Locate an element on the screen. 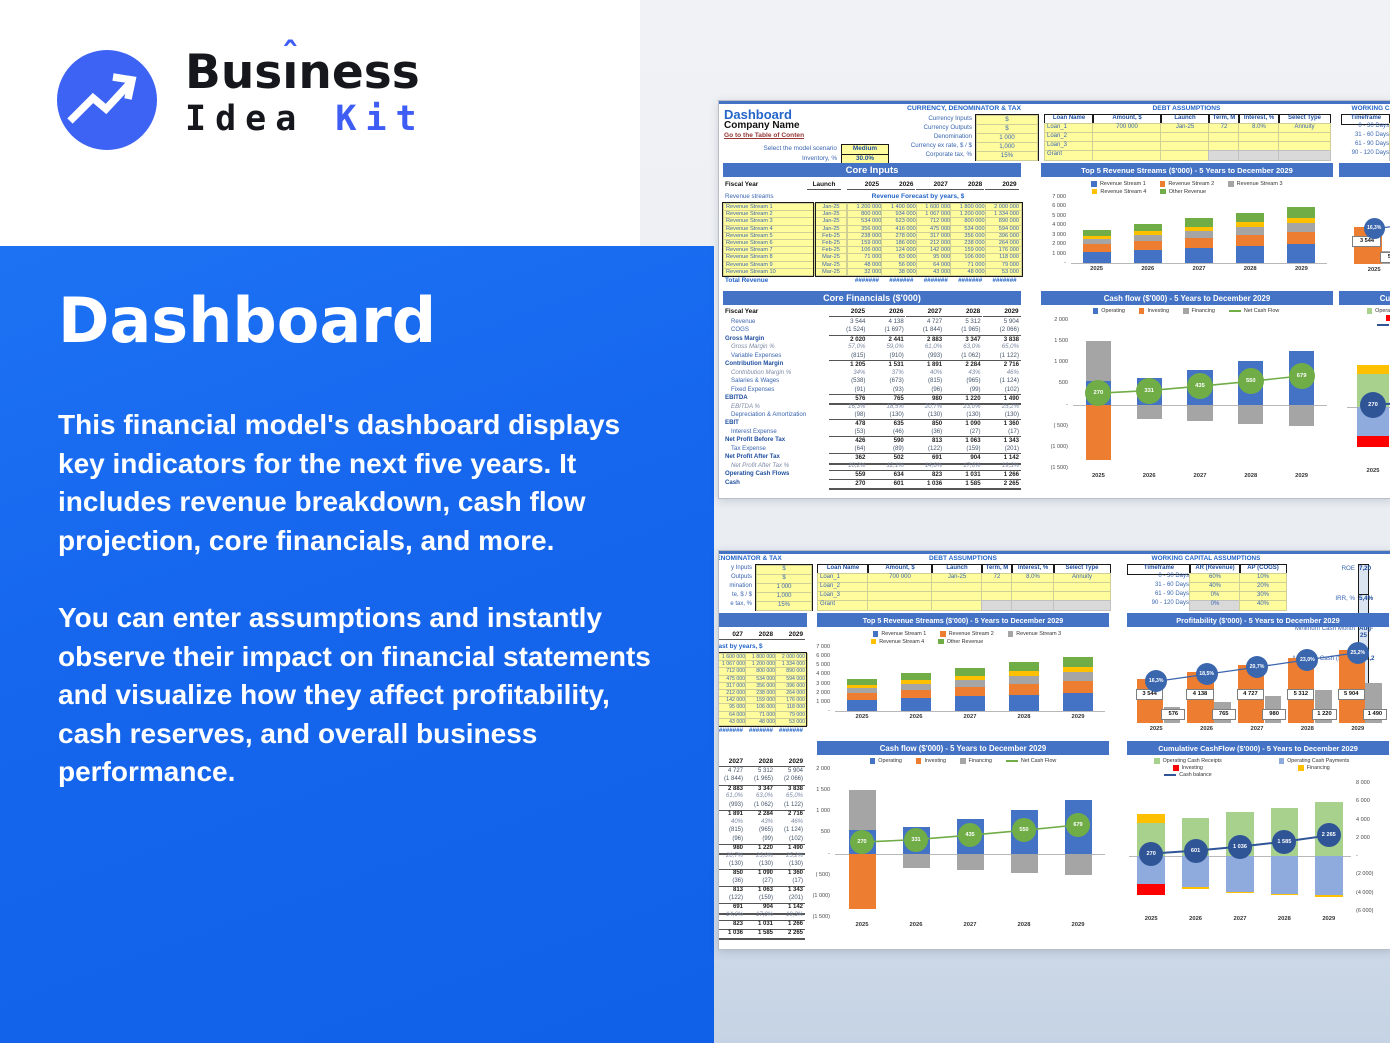 The image size is (1390, 1043). fin-value: 17,0% is located at coordinates (972, 465).